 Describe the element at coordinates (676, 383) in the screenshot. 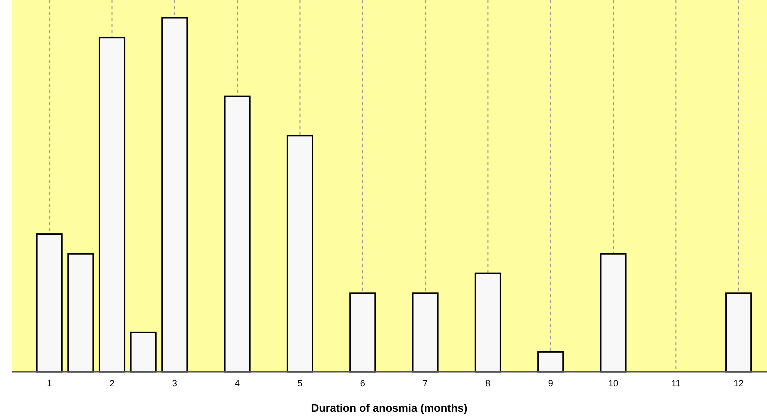

I see `x-tick-label: 11` at that location.